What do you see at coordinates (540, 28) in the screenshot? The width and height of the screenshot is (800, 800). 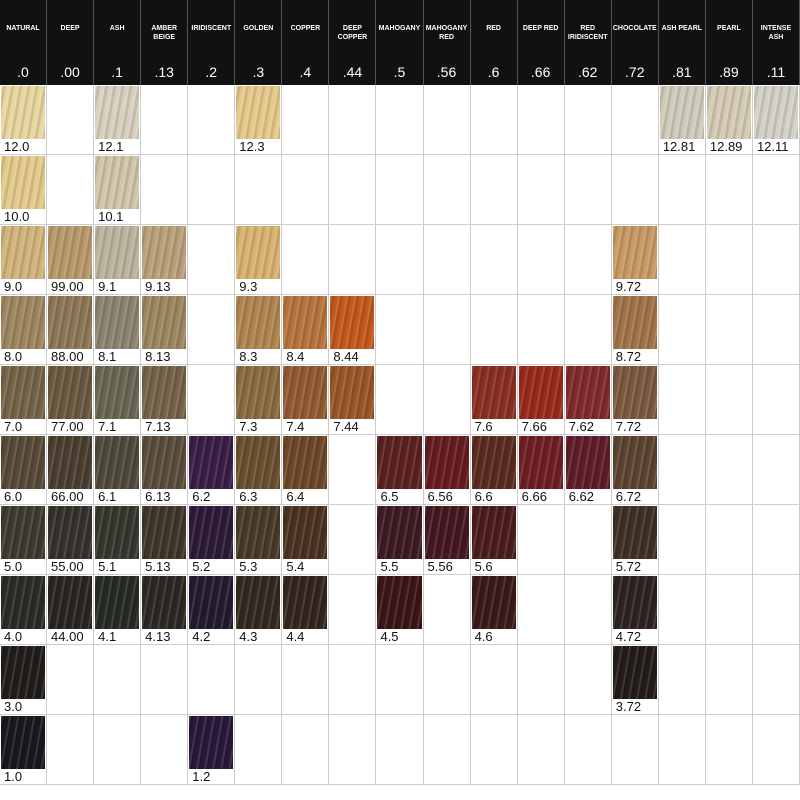 I see `column-name: DEEP RED` at bounding box center [540, 28].